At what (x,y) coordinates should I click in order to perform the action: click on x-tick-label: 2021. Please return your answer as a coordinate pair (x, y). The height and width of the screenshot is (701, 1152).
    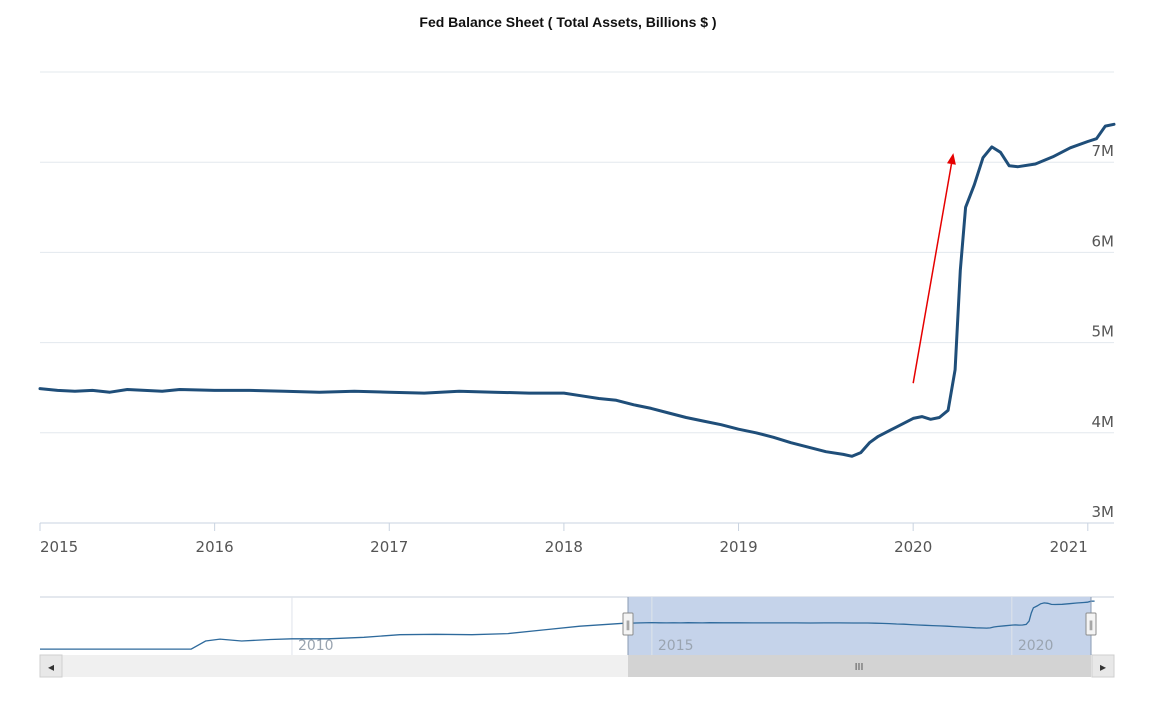
    Looking at the image, I should click on (1069, 547).